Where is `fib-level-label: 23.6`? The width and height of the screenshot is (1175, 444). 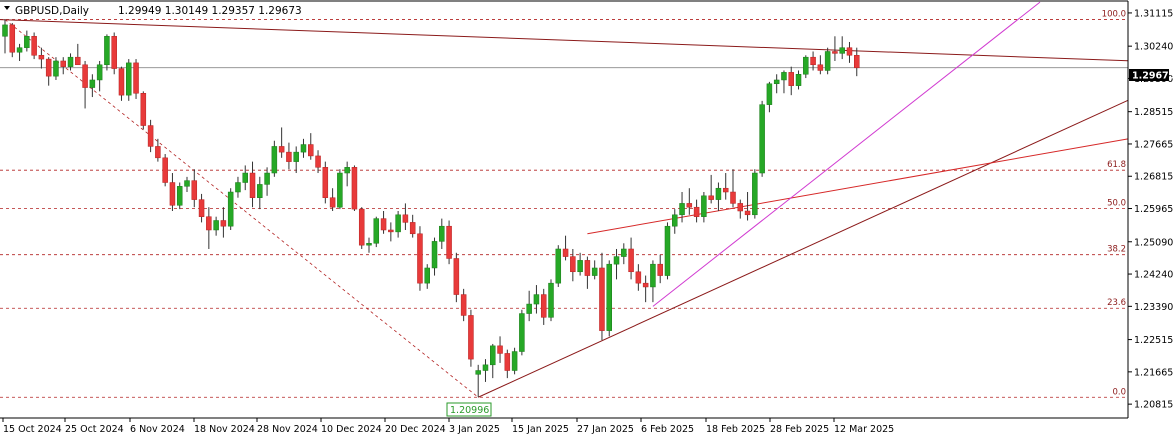
fib-level-label: 23.6 is located at coordinates (1116, 303).